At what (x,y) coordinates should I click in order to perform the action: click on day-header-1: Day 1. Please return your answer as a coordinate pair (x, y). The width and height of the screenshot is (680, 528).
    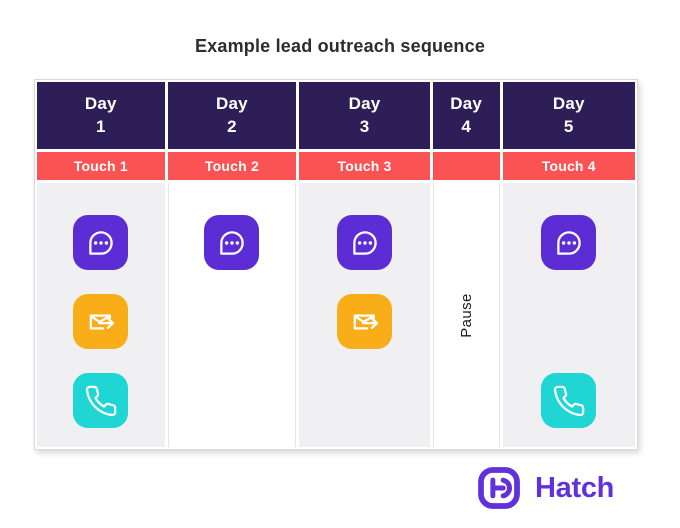
    Looking at the image, I should click on (101, 115).